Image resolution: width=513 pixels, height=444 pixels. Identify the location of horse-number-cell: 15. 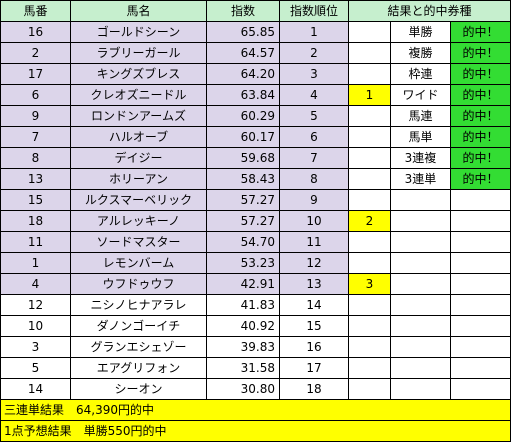
(35, 200).